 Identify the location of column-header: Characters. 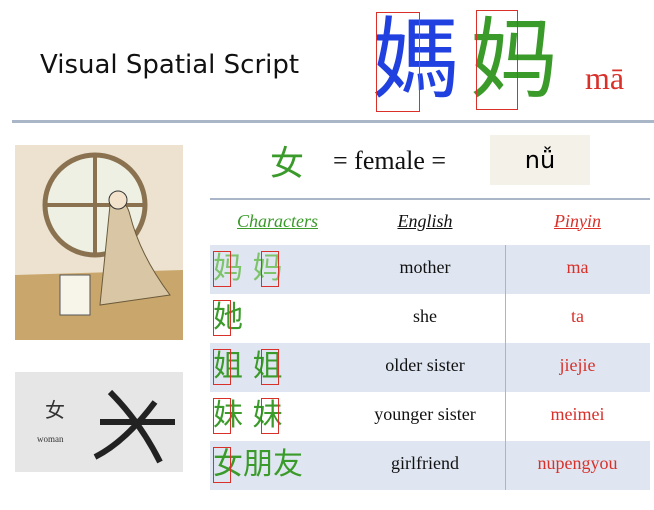
(277, 220).